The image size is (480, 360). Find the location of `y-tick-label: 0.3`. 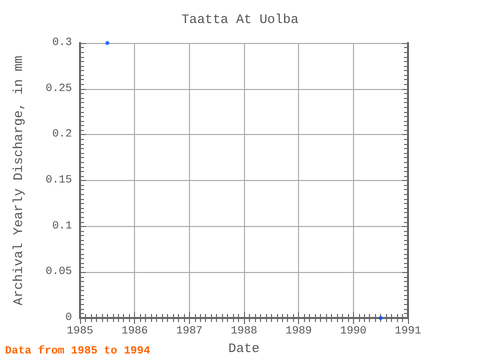

y-tick-label: 0.3 is located at coordinates (62, 43).